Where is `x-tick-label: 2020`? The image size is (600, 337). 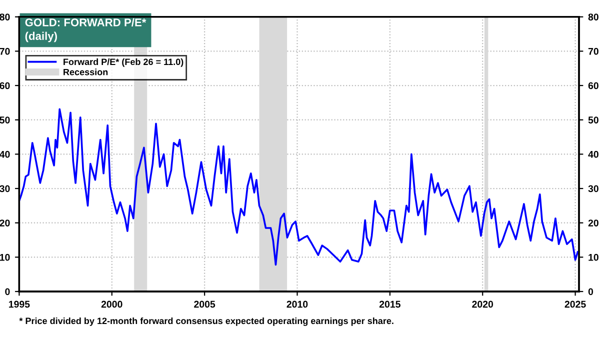 x-tick-label: 2020 is located at coordinates (483, 304).